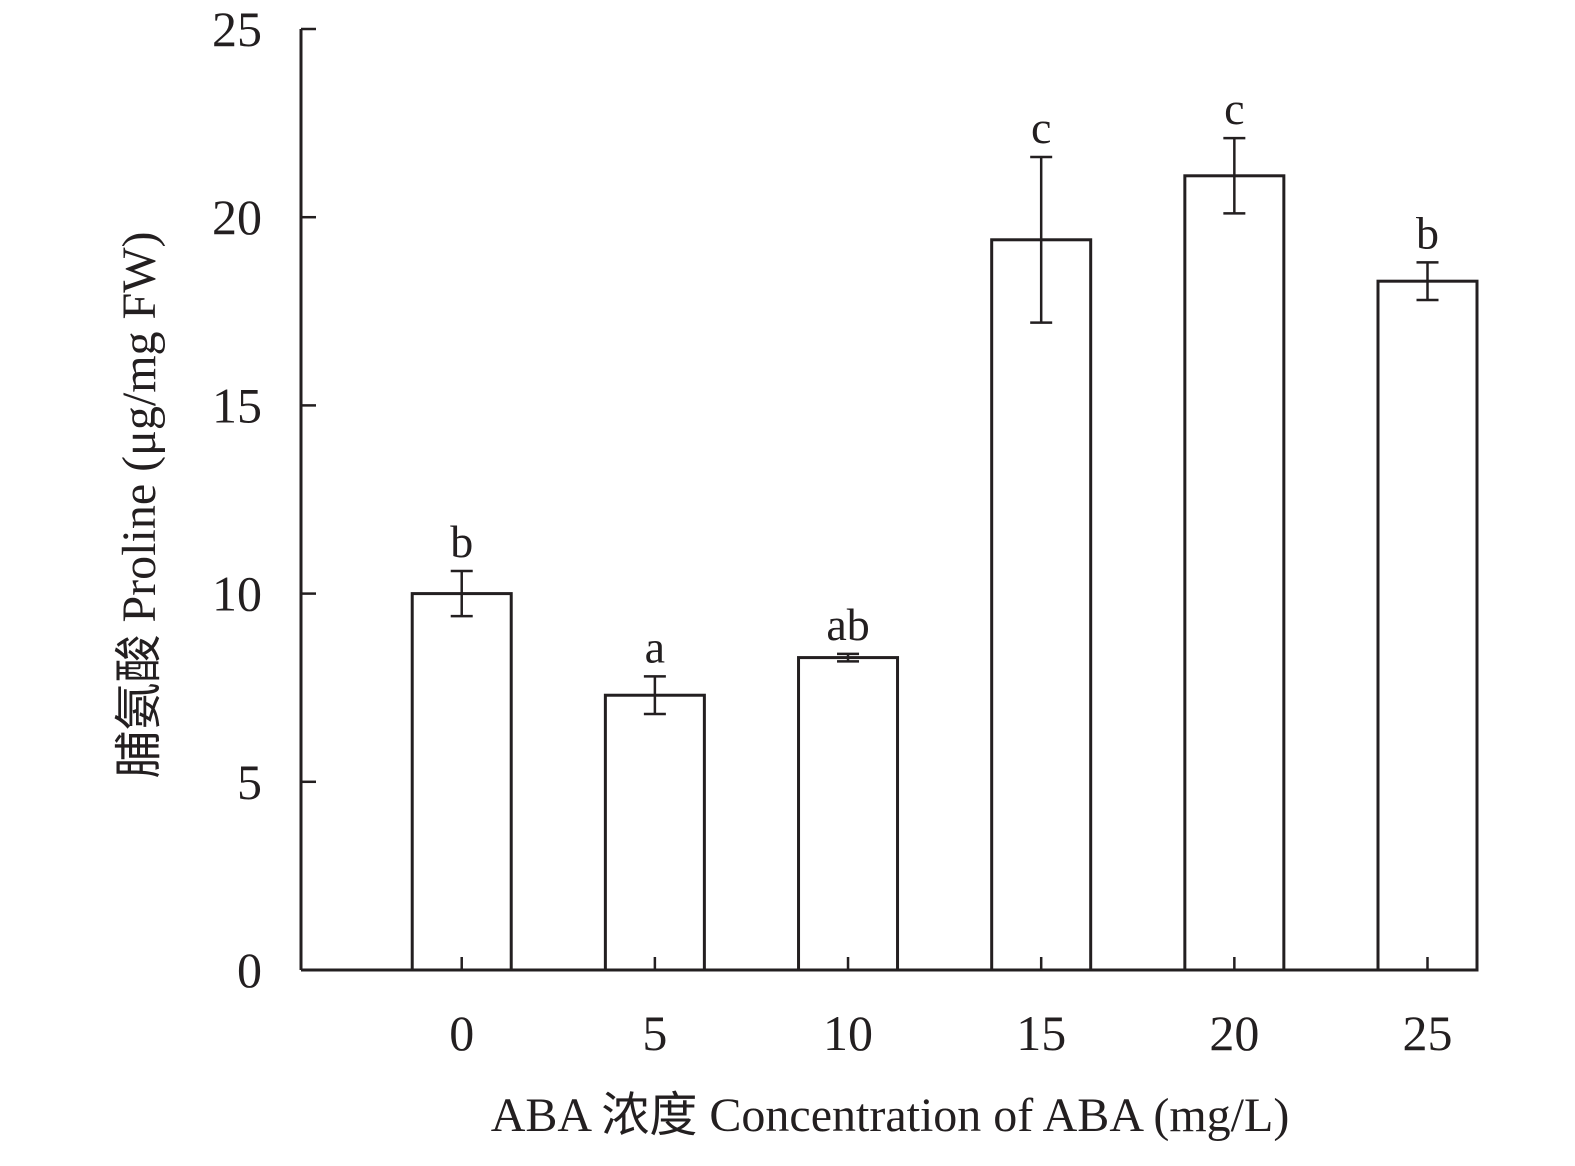 The image size is (1575, 1166). Describe the element at coordinates (654, 1033) in the screenshot. I see `x-tick-label-5: 5` at that location.